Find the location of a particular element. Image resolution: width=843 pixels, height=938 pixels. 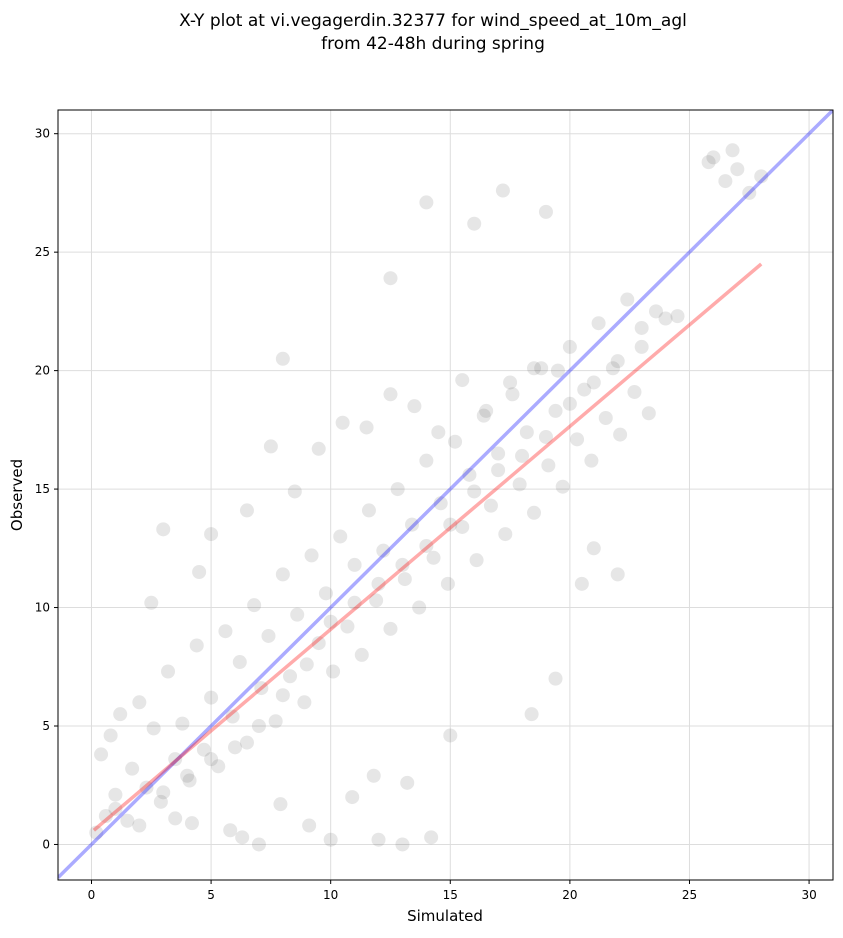

x-tick-label: 0 is located at coordinates (92, 895).